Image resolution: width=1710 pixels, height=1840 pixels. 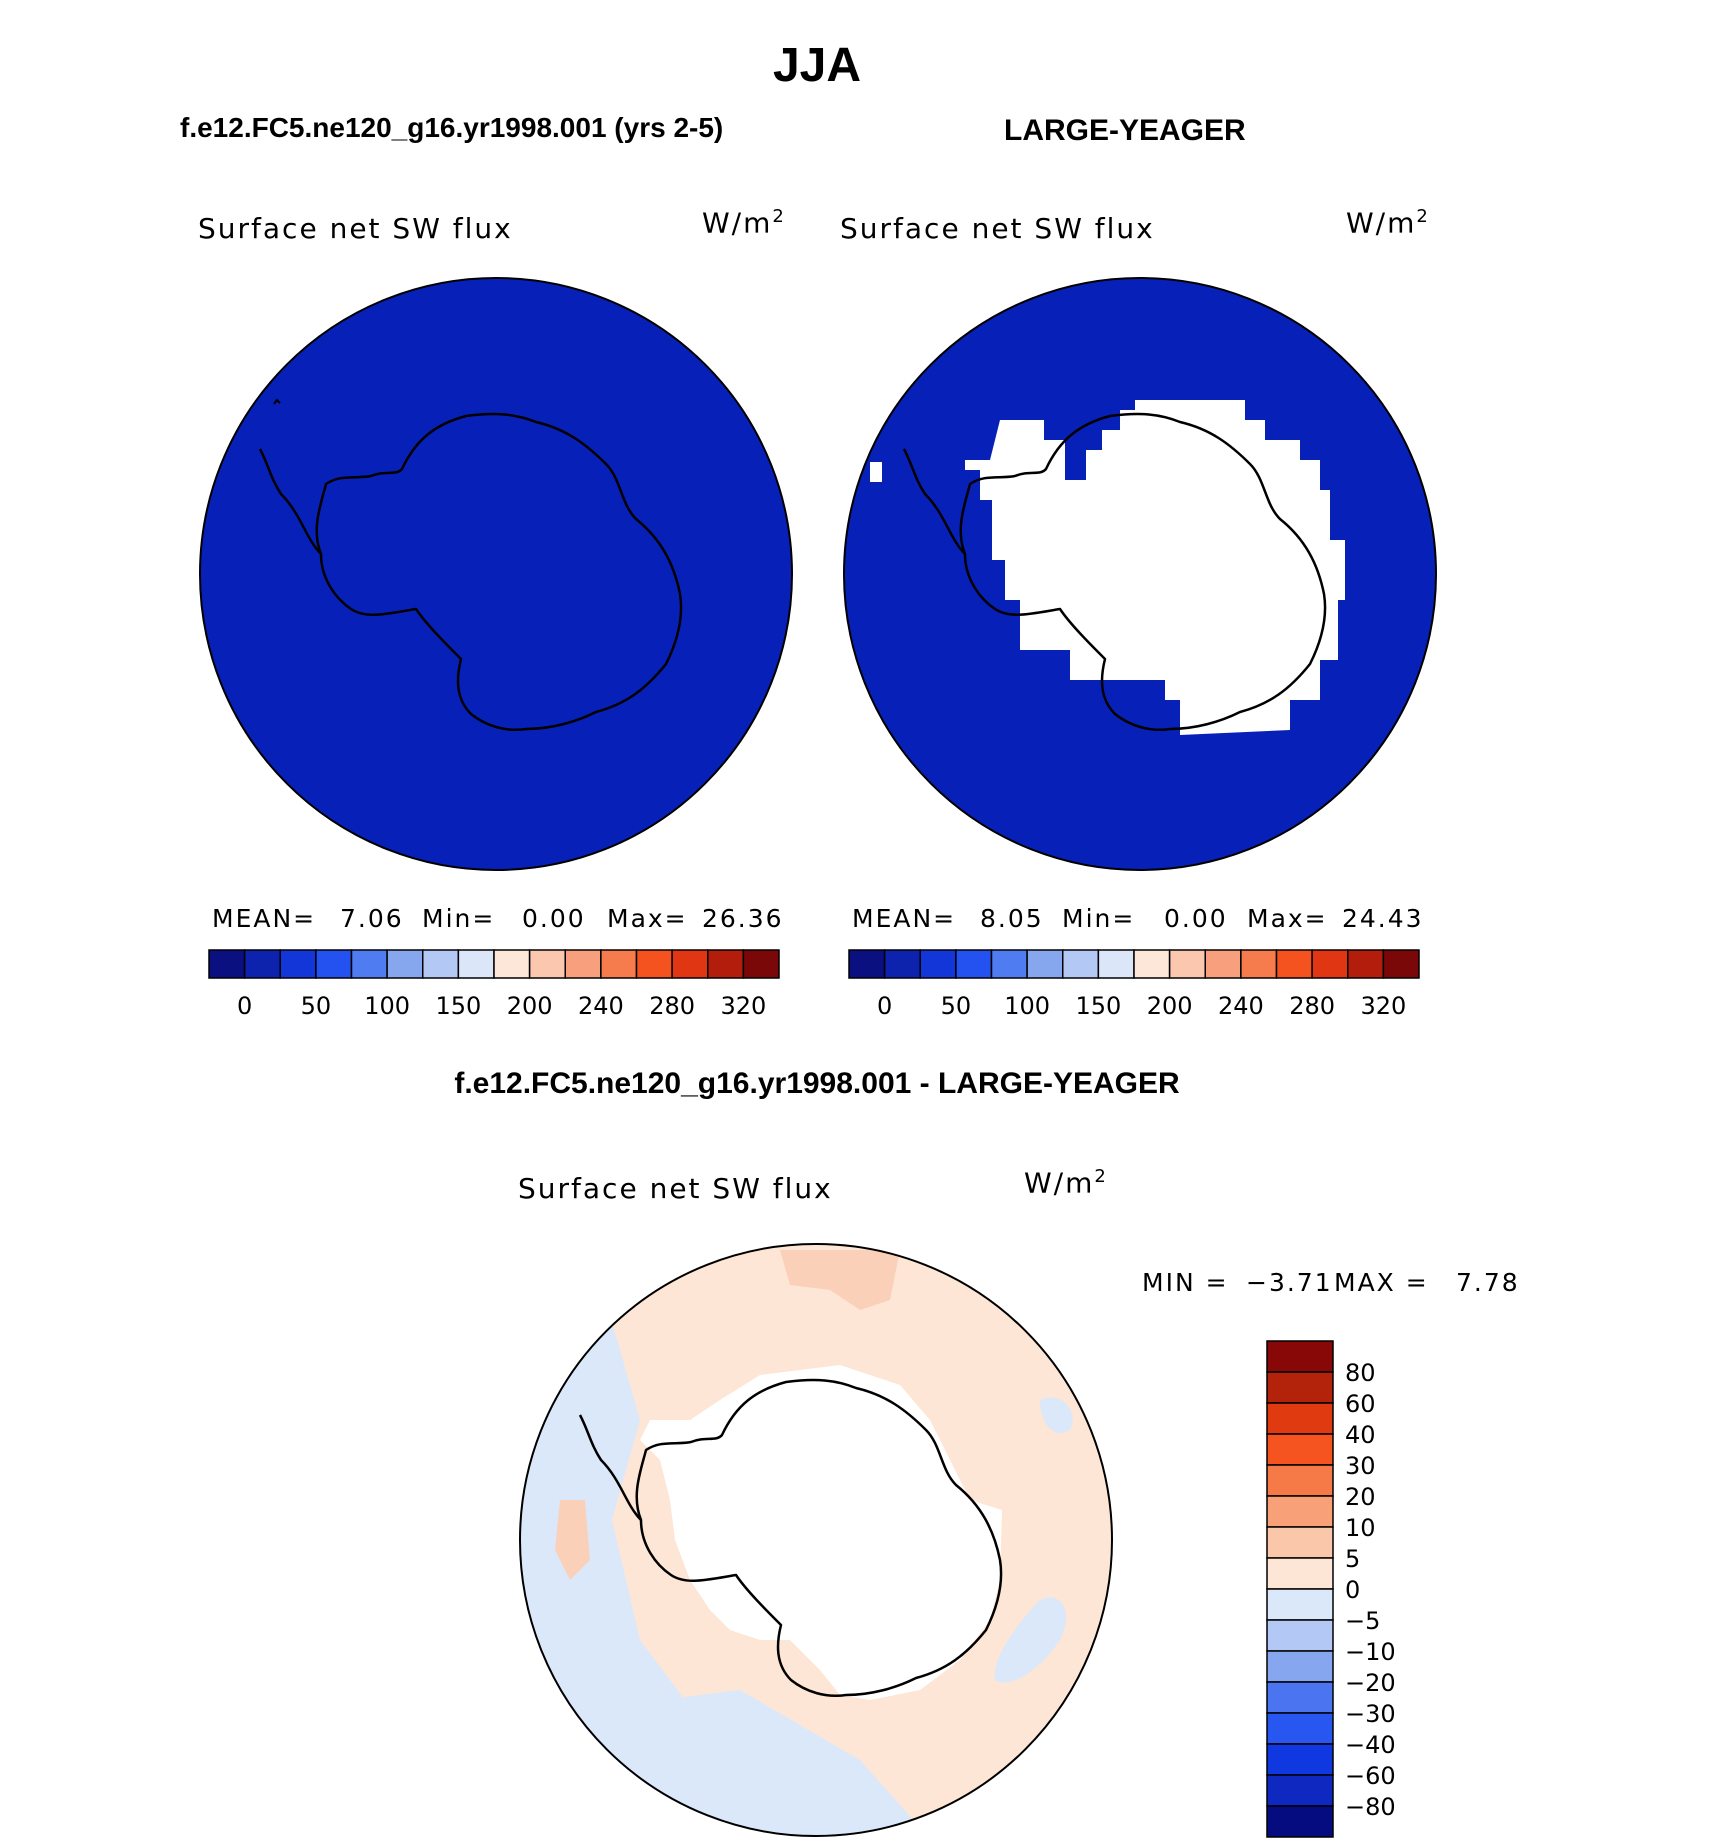 What do you see at coordinates (1360, 1528) in the screenshot?
I see `diff-colorbar-tick-label: 10` at bounding box center [1360, 1528].